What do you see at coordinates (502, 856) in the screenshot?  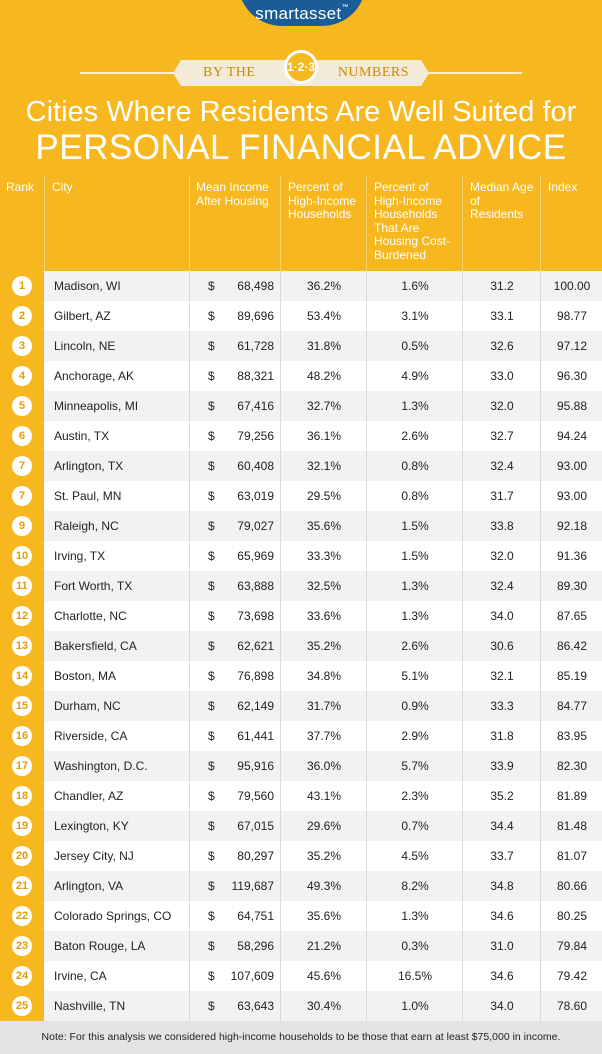 I see `median-age-cell: 33.7` at bounding box center [502, 856].